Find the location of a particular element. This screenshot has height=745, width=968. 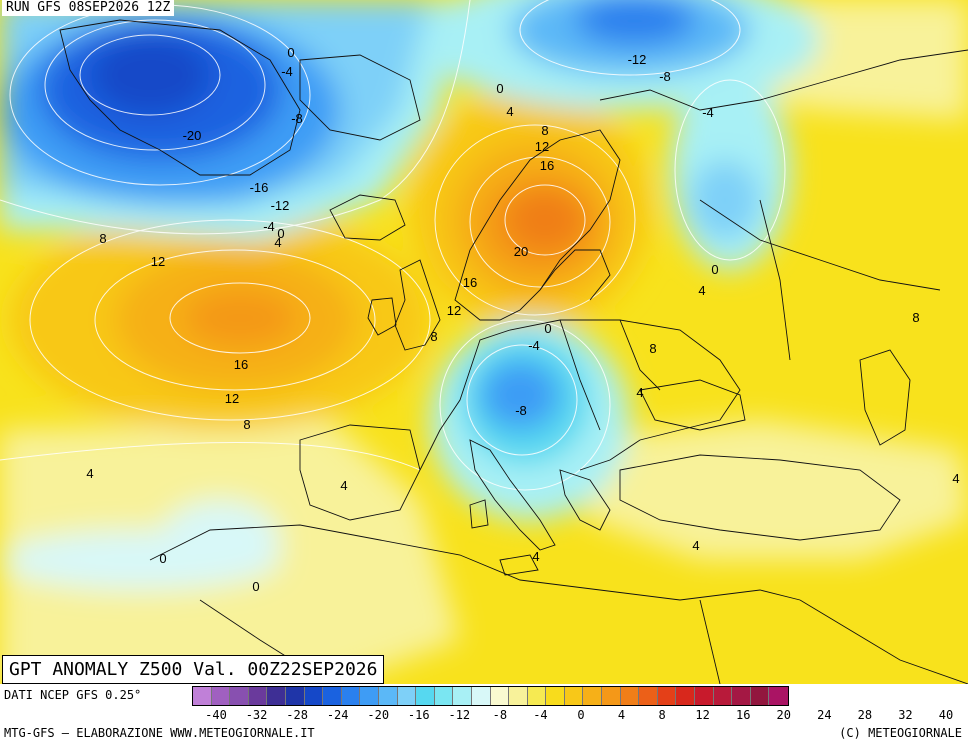

contour-label: -20 is located at coordinates (192, 135).